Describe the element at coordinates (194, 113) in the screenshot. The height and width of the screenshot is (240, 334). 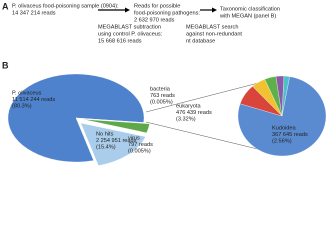
I see `slice-label: 476 439 reads` at that location.